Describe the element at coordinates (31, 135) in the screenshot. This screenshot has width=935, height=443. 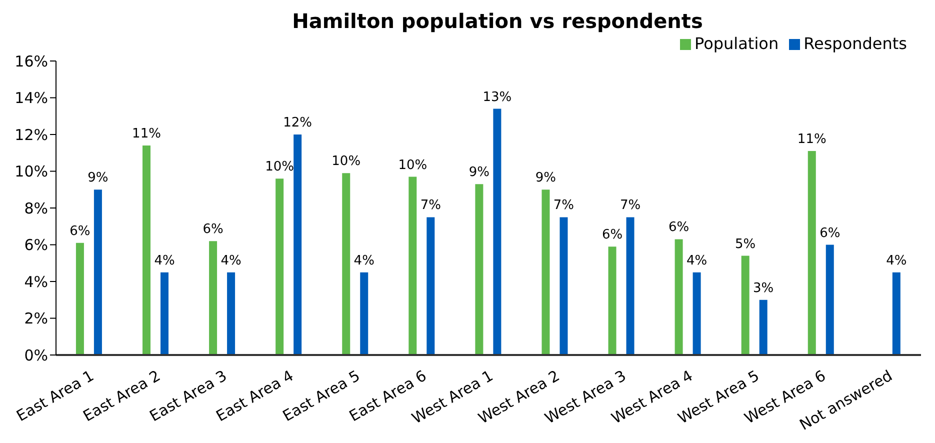
I see `y-tick-label: 12%` at that location.